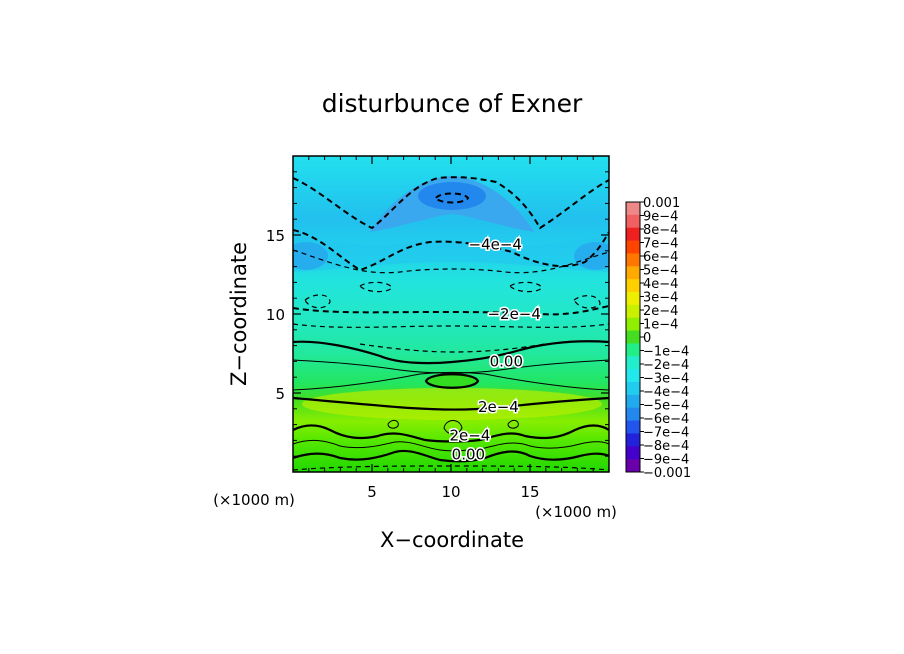 The width and height of the screenshot is (904, 654). Describe the element at coordinates (452, 103) in the screenshot. I see `chart-title: disturbunce of Exner` at that location.